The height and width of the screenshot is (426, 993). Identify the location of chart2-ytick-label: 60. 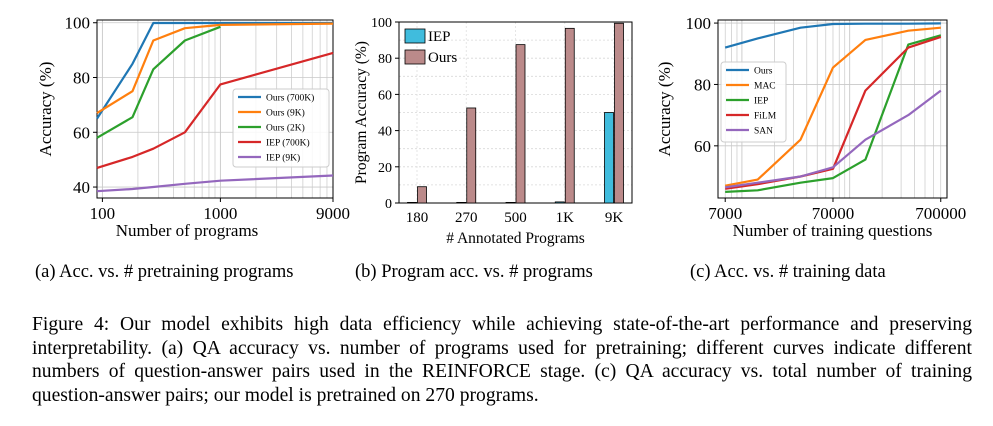
(702, 146).